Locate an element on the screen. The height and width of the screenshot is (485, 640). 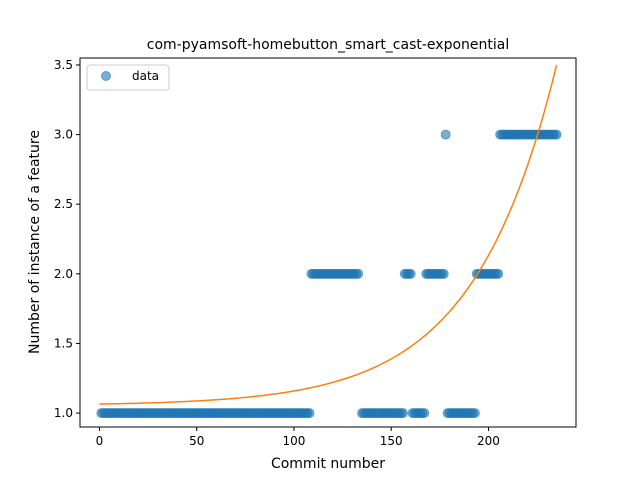
x-tick-label: 200 is located at coordinates (488, 441).